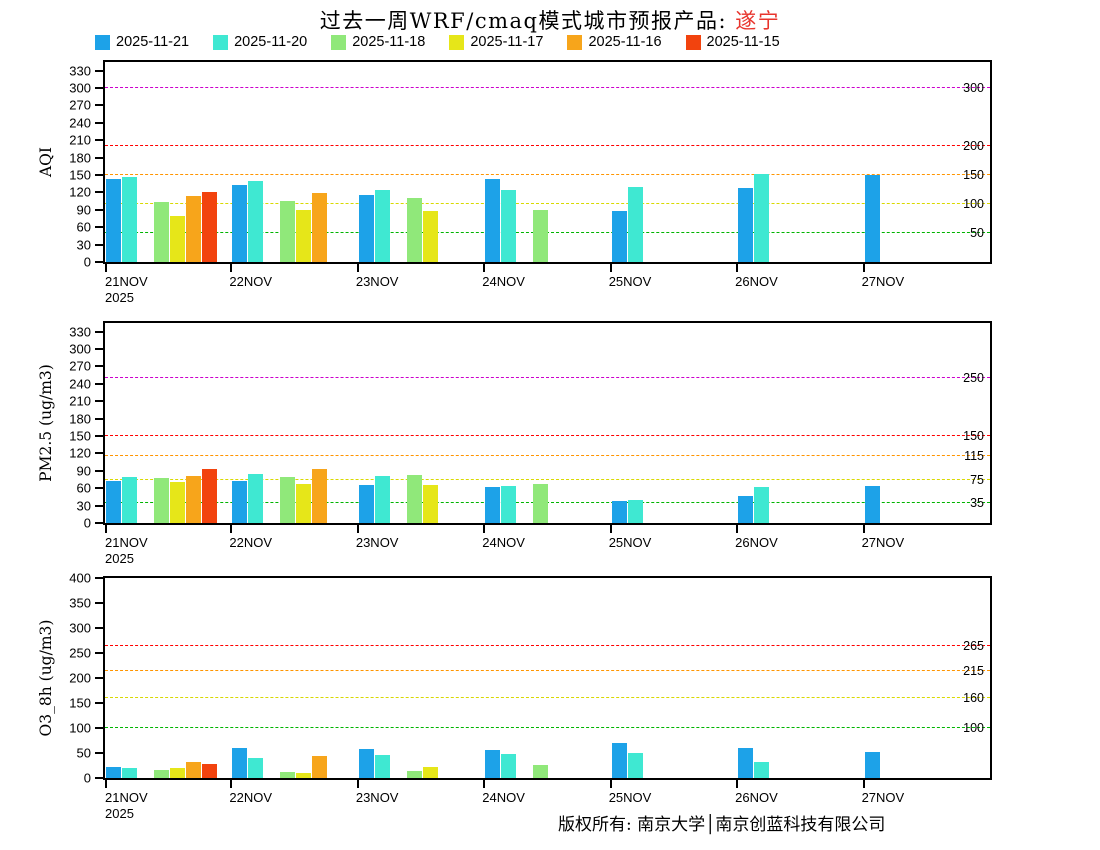  Describe the element at coordinates (142, 42) in the screenshot. I see `legend-item: 2025-11-21` at that location.